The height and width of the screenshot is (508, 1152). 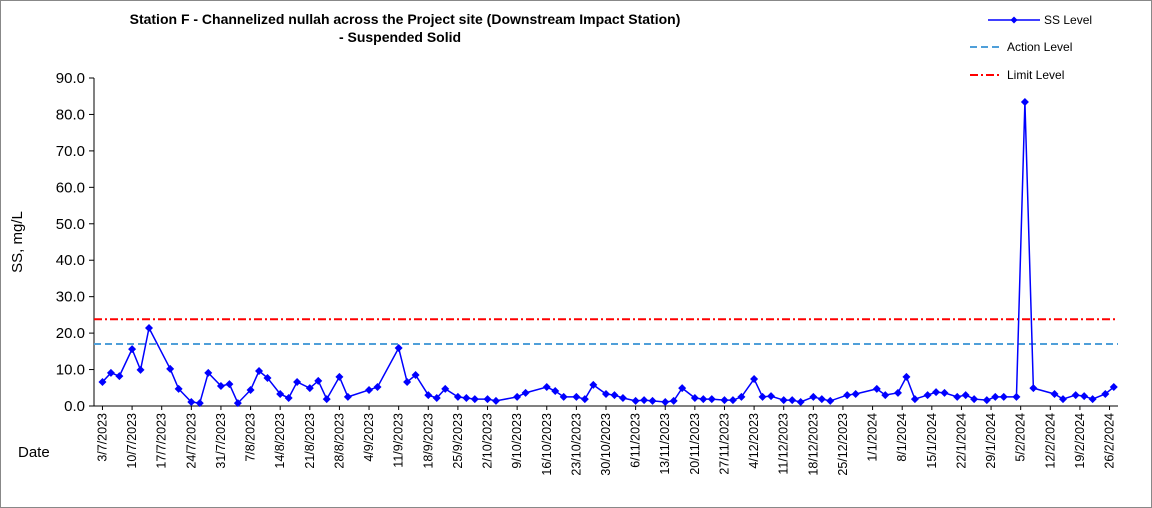 What do you see at coordinates (665, 444) in the screenshot?
I see `x-tick-label: 13/11/2023` at bounding box center [665, 444].